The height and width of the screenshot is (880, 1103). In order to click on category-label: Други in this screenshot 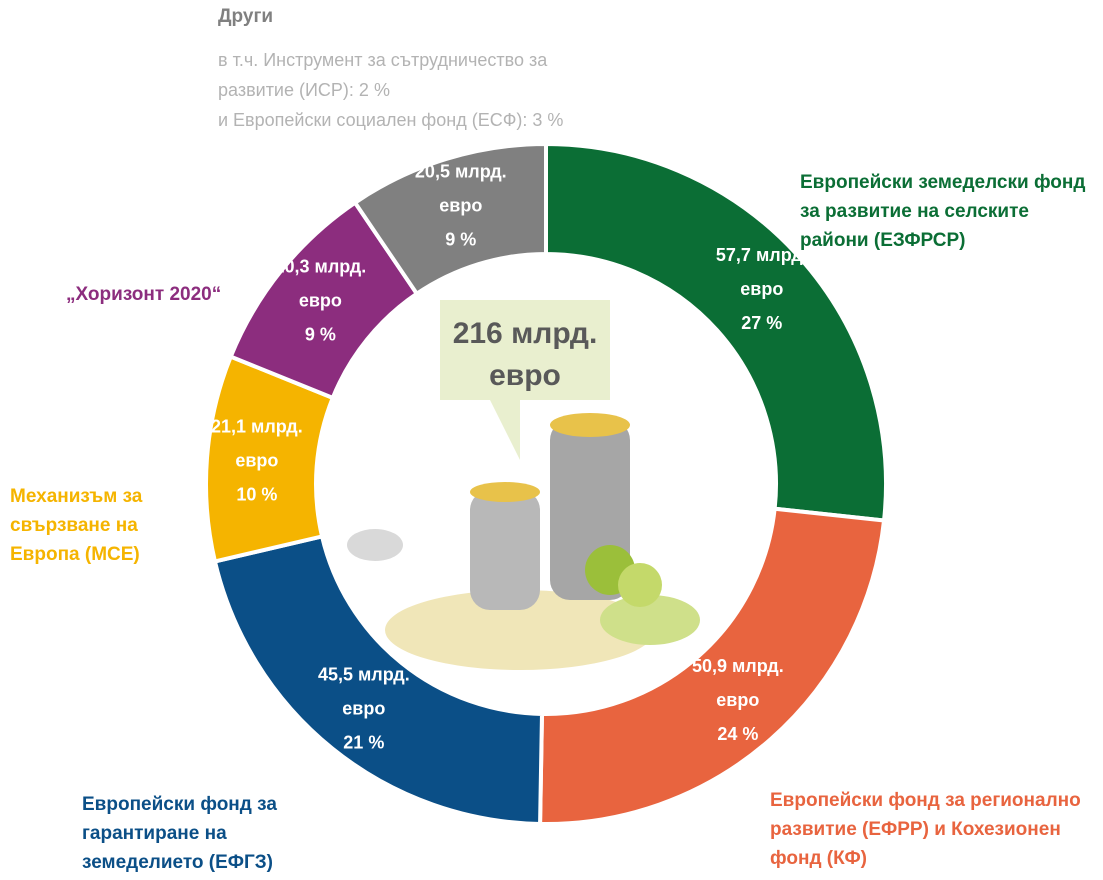, I will do `click(246, 16)`.